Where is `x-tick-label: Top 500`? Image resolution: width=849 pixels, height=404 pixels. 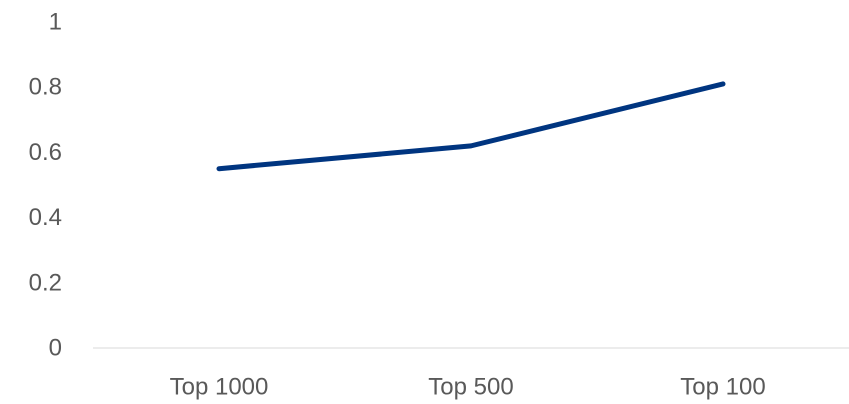
x-tick-label: Top 500 is located at coordinates (470, 387).